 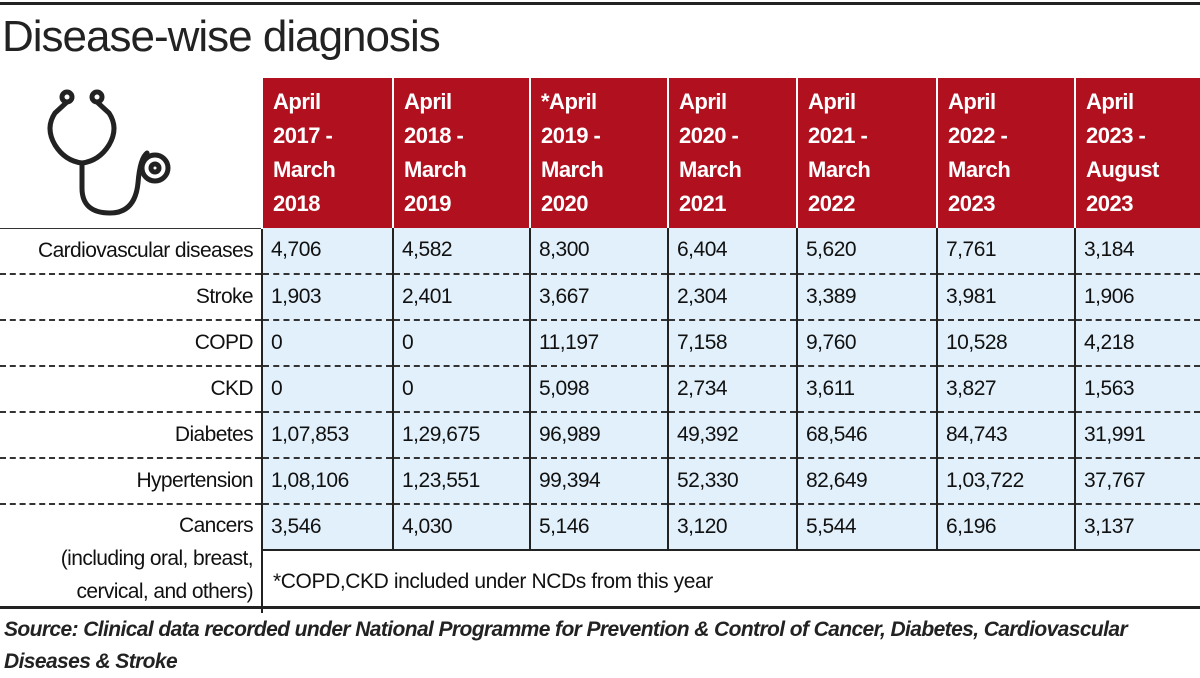 I want to click on table-cell: 8,300, so click(x=598, y=251).